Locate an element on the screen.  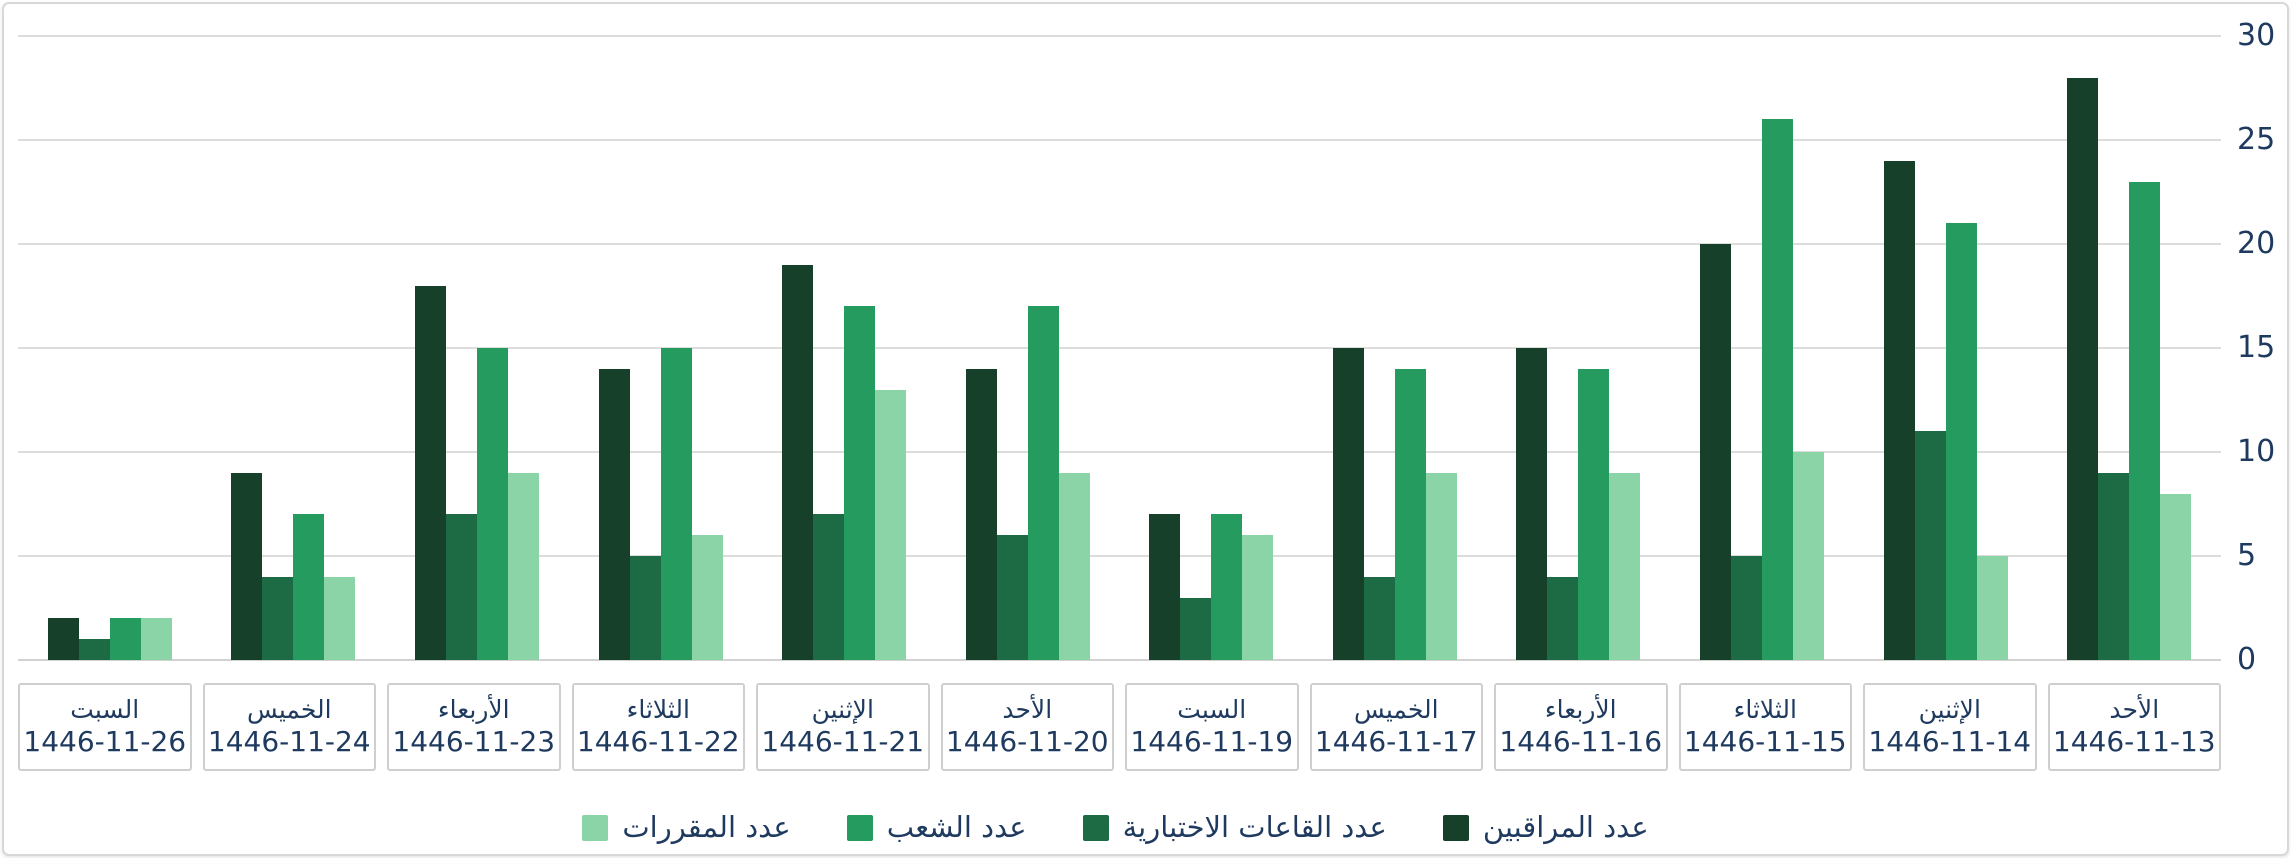
category-box-1446-11-23: الأربعاء 1446-11-23 is located at coordinates (474, 727).